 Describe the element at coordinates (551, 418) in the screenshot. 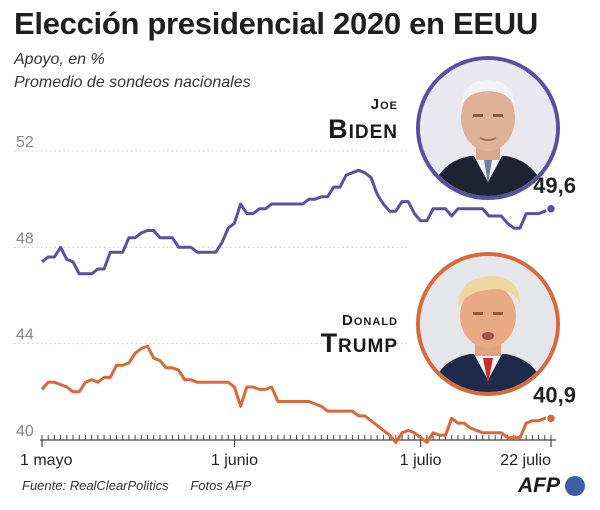

I see `end-marker-trump` at that location.